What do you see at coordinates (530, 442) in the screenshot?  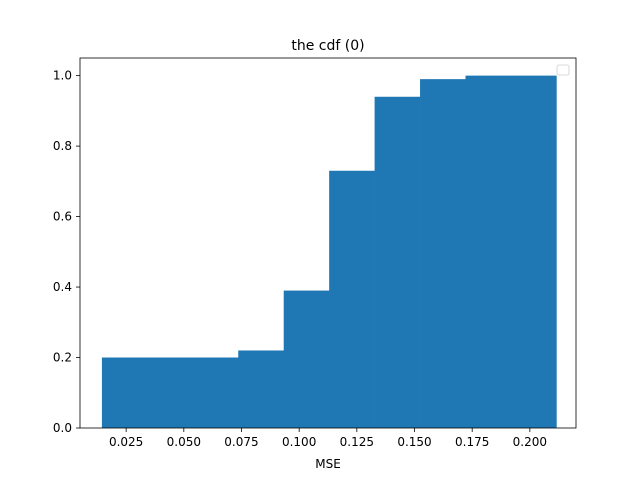 I see `x-tick-label: 0.200` at bounding box center [530, 442].